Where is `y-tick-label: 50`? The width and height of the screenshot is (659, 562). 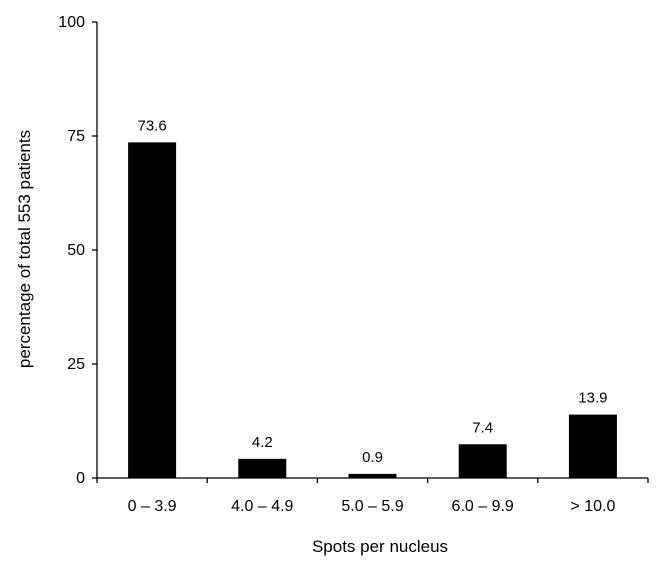 y-tick-label: 50 is located at coordinates (76, 250).